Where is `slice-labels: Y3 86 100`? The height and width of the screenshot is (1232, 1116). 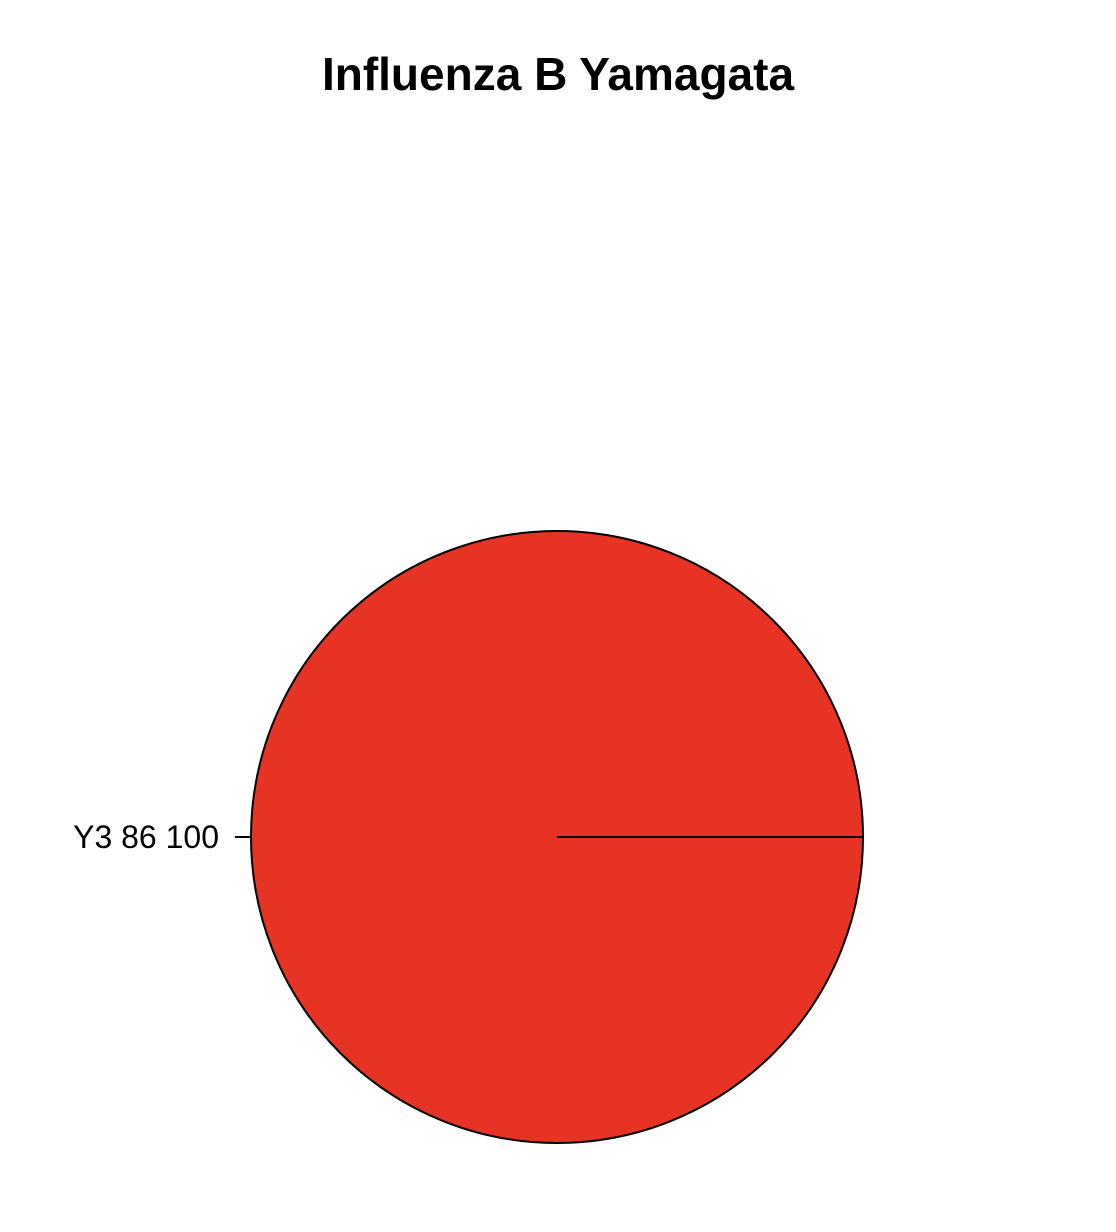 slice-labels: Y3 86 100 is located at coordinates (162, 837).